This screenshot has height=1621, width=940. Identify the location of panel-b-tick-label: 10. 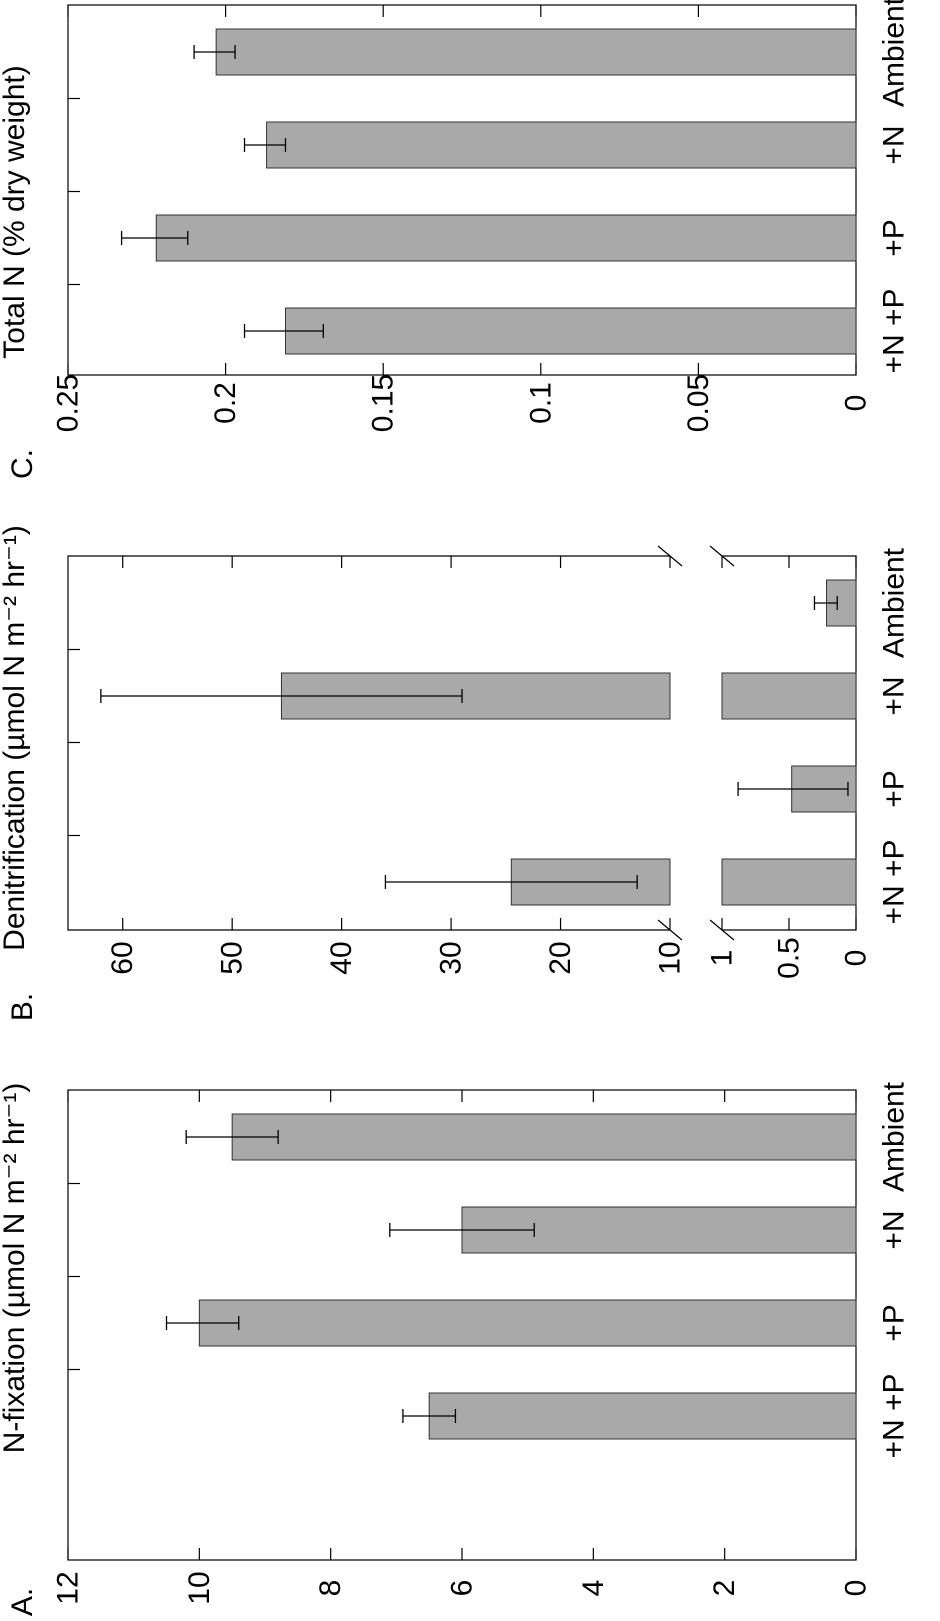
(670, 957).